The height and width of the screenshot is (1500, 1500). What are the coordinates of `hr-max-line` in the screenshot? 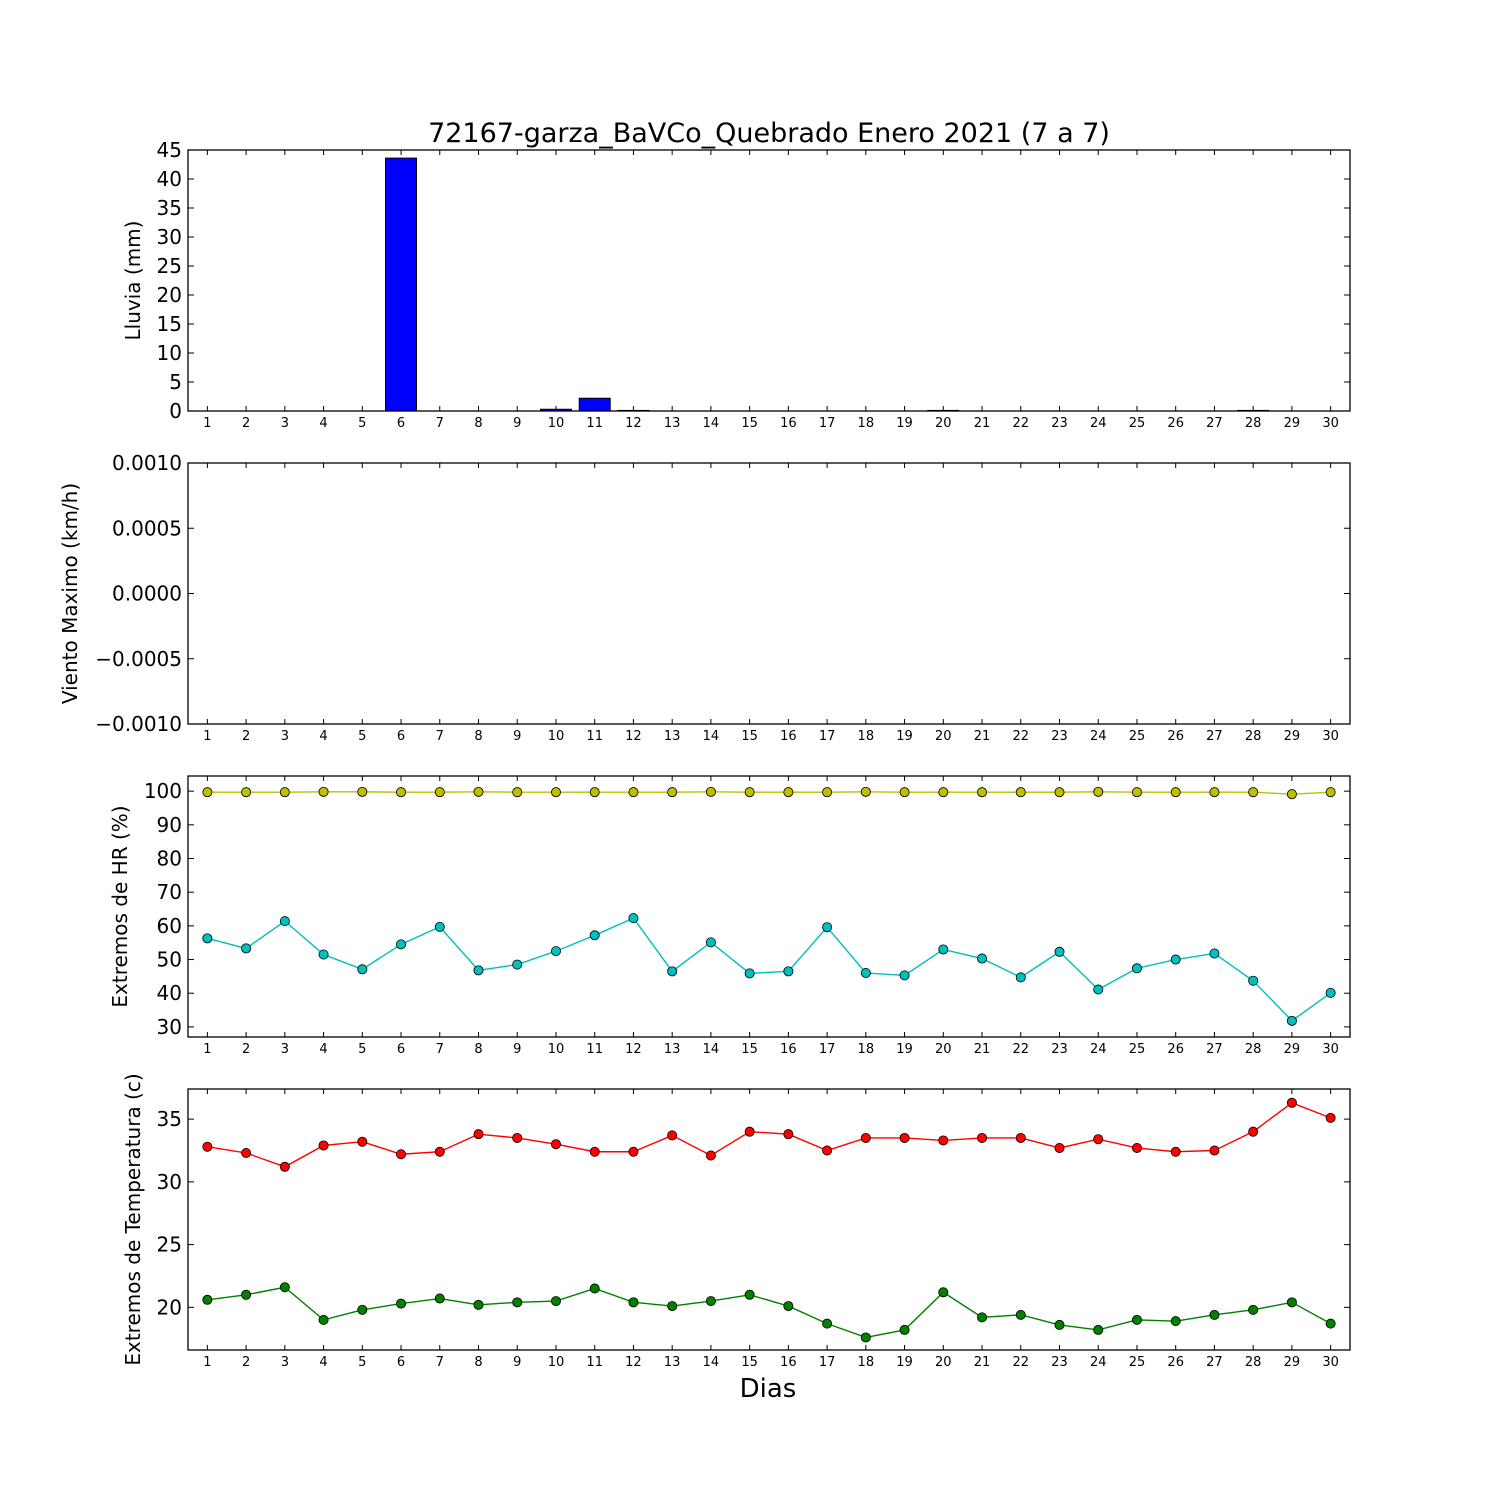 It's located at (769, 793).